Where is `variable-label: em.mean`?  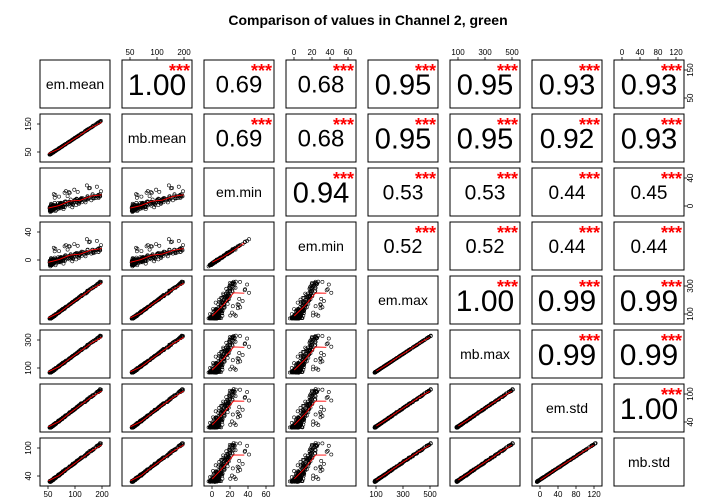
variable-label: em.mean is located at coordinates (75, 84).